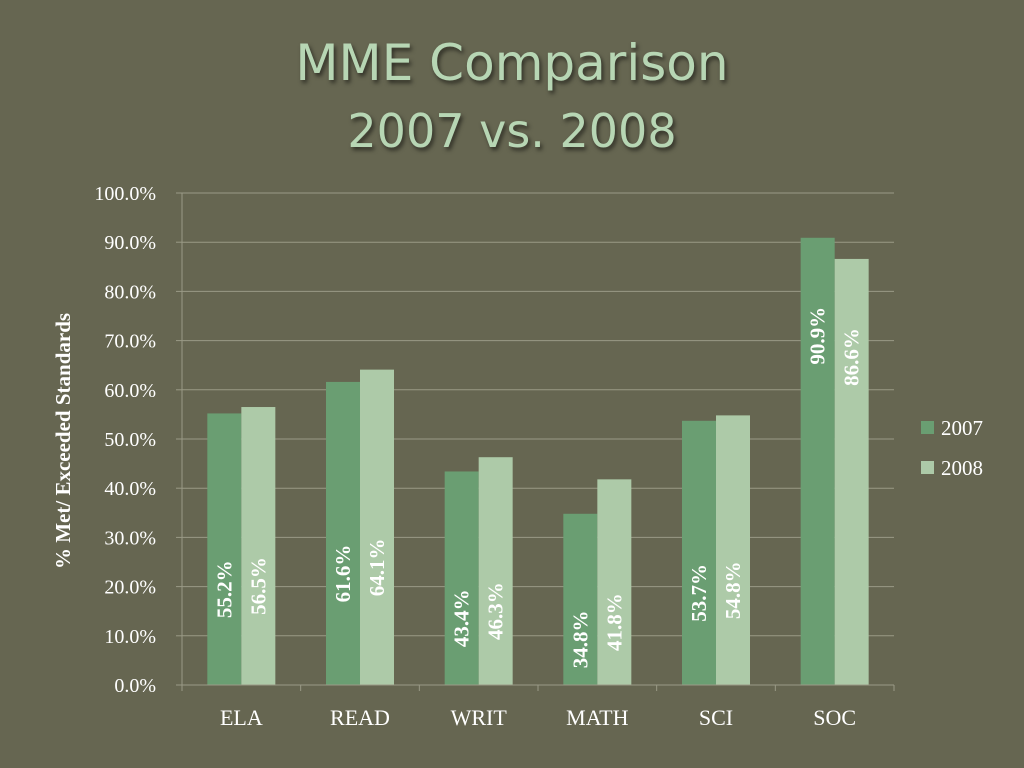 This screenshot has width=1024, height=768. Describe the element at coordinates (224, 549) in the screenshot. I see `bar-2007-ela` at that location.